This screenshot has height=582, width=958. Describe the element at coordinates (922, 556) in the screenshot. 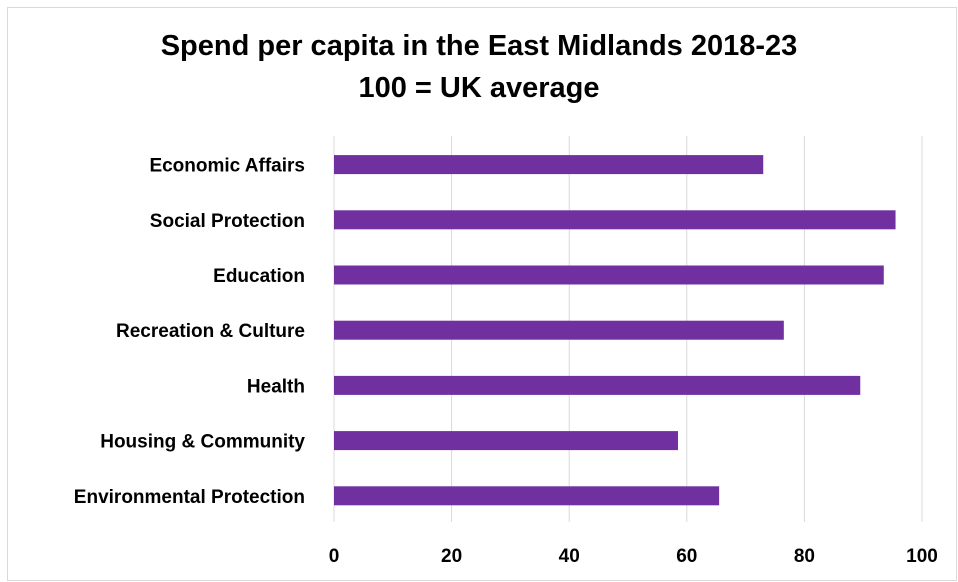

I see `x-tick-label: 100` at that location.